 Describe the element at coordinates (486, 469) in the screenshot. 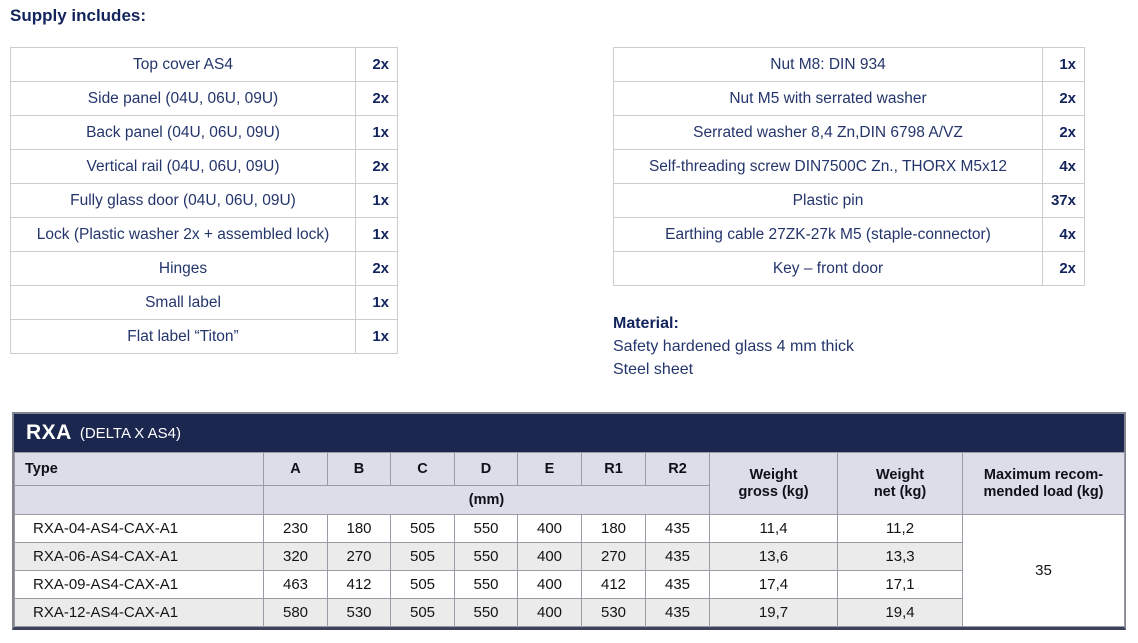

I see `col-header-d: D` at that location.